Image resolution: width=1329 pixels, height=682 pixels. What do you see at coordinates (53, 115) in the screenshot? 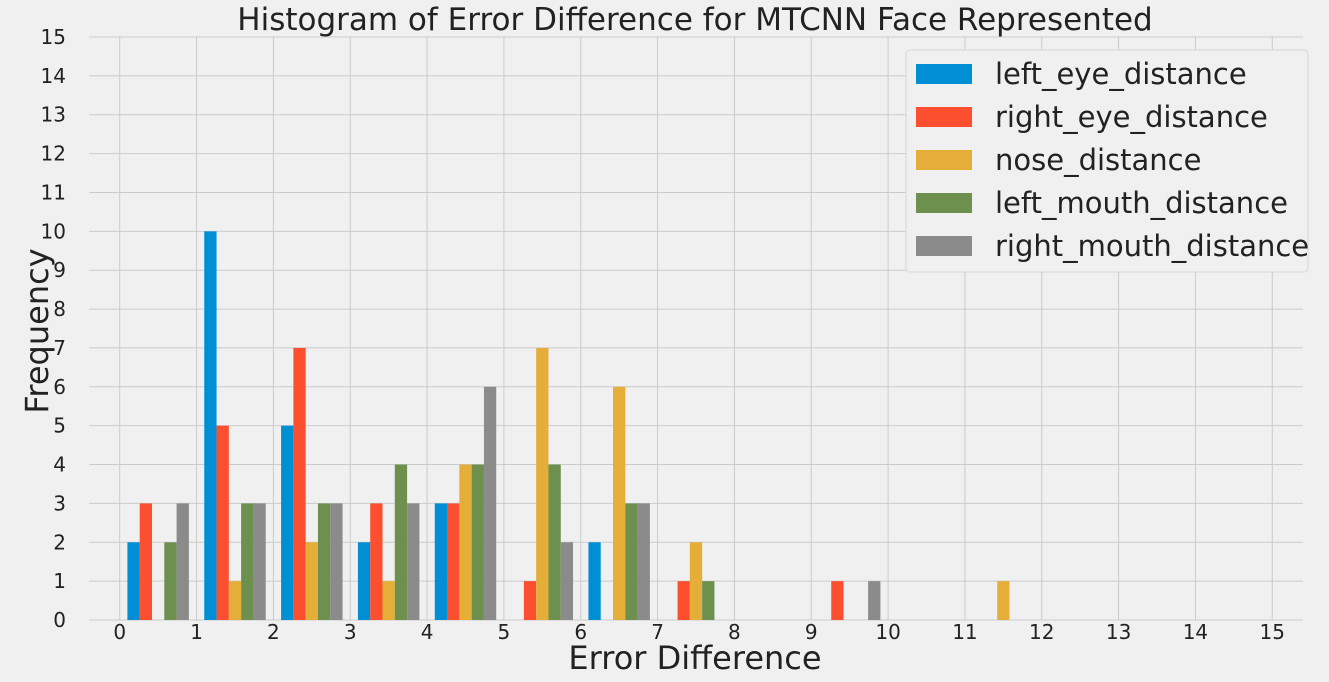
I see `y-tick-label: 13` at bounding box center [53, 115].